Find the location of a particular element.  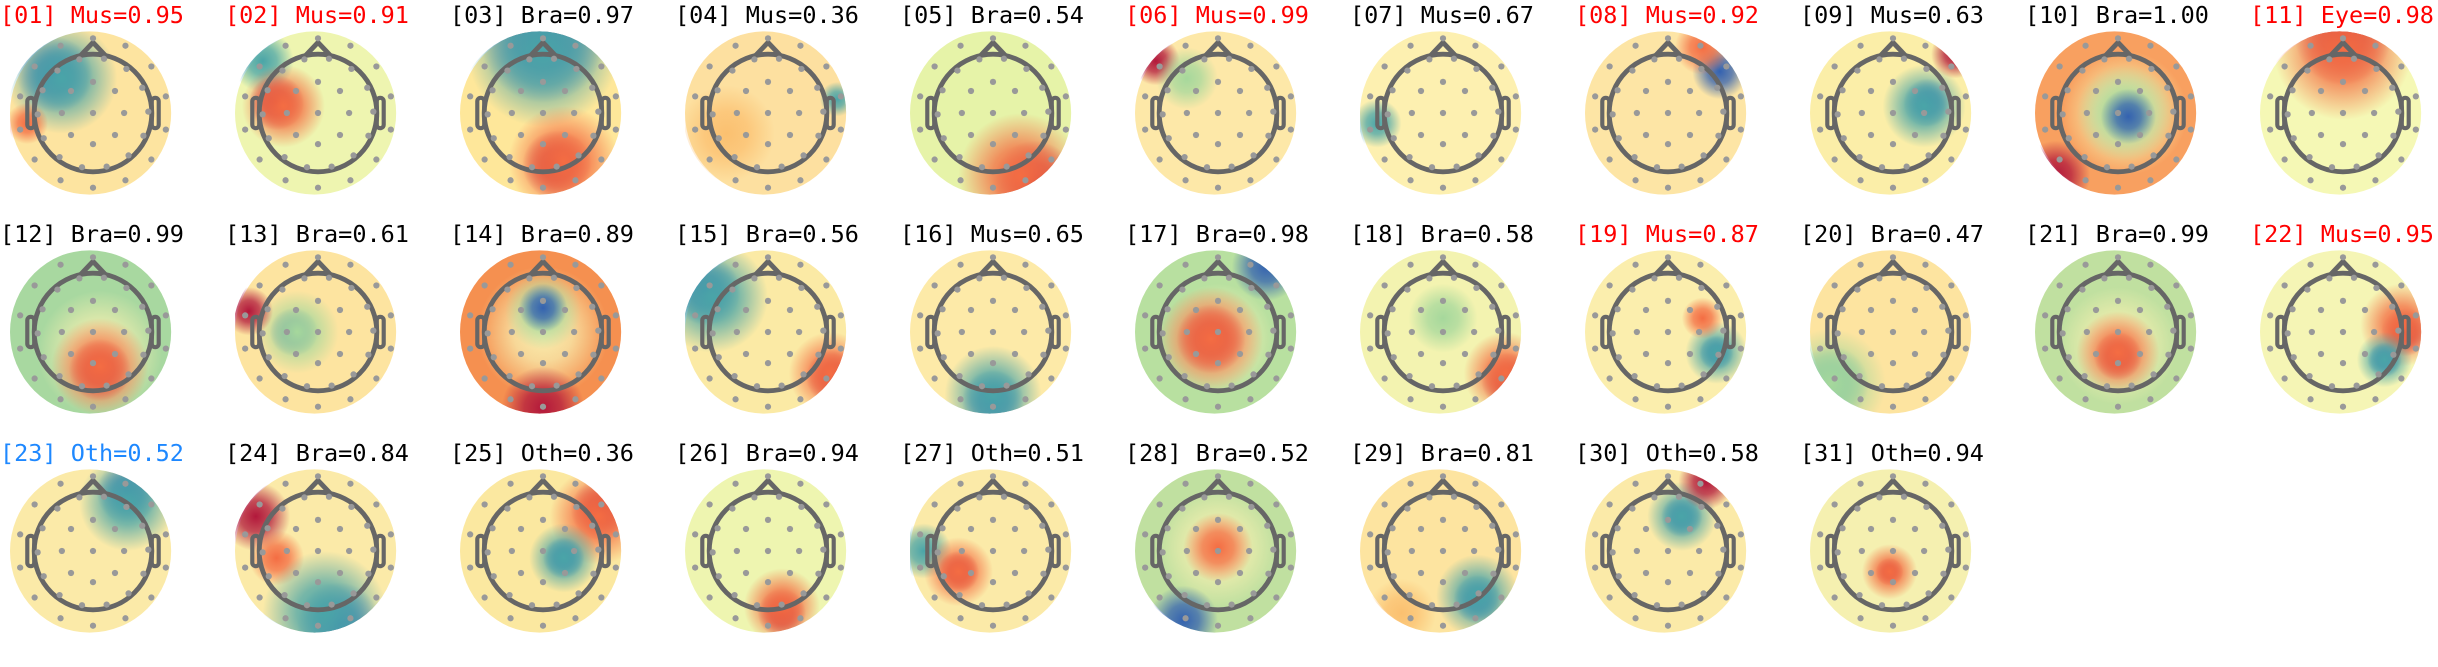

component-title: [03] Bra=0.97 is located at coordinates (542, 15).